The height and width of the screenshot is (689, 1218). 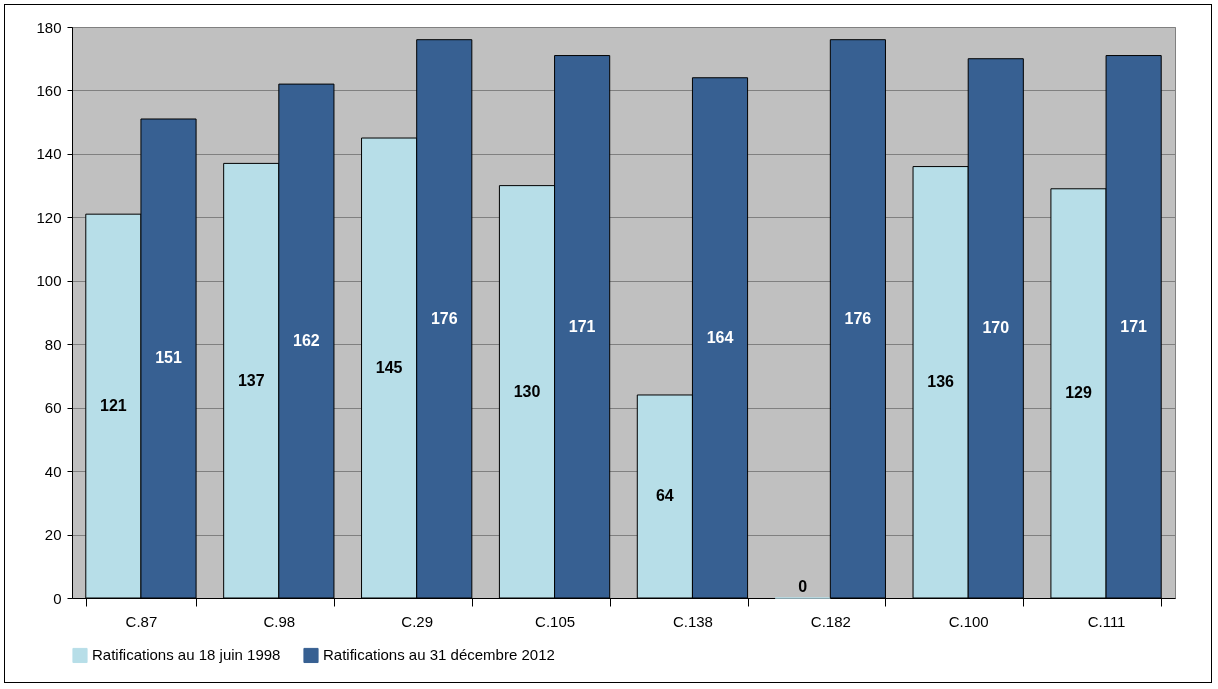 I want to click on x-tick-label: C.29, so click(x=417, y=621).